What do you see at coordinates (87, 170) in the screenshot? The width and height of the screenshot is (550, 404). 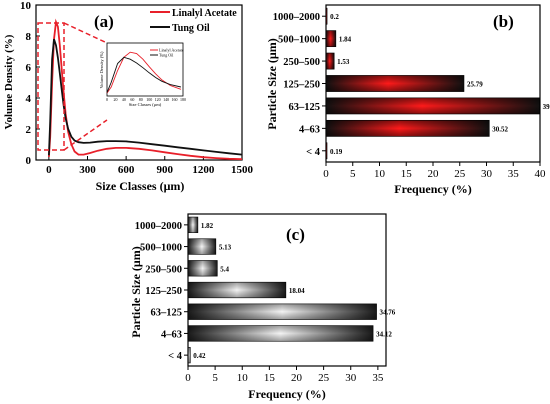 I see `x-tick-label: 300` at bounding box center [87, 170].